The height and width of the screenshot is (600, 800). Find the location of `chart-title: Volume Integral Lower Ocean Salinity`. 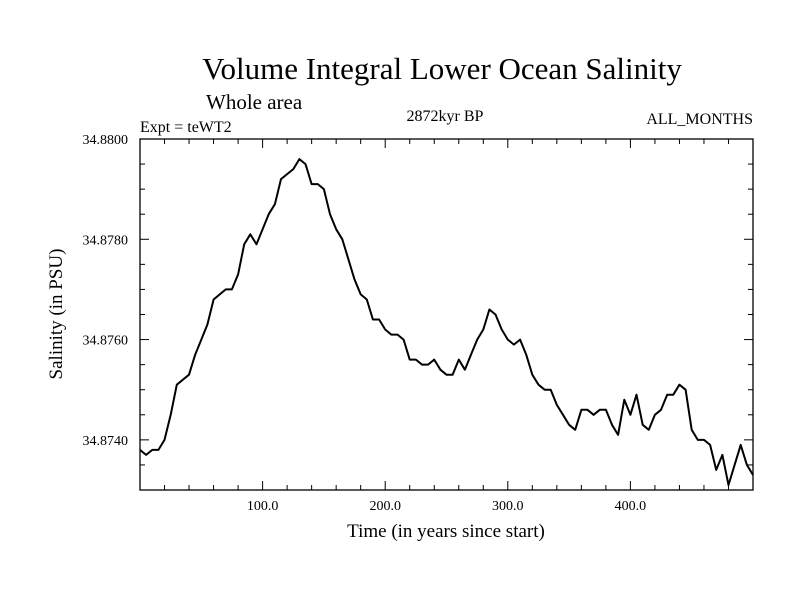

chart-title: Volume Integral Lower Ocean Salinity is located at coordinates (442, 68).